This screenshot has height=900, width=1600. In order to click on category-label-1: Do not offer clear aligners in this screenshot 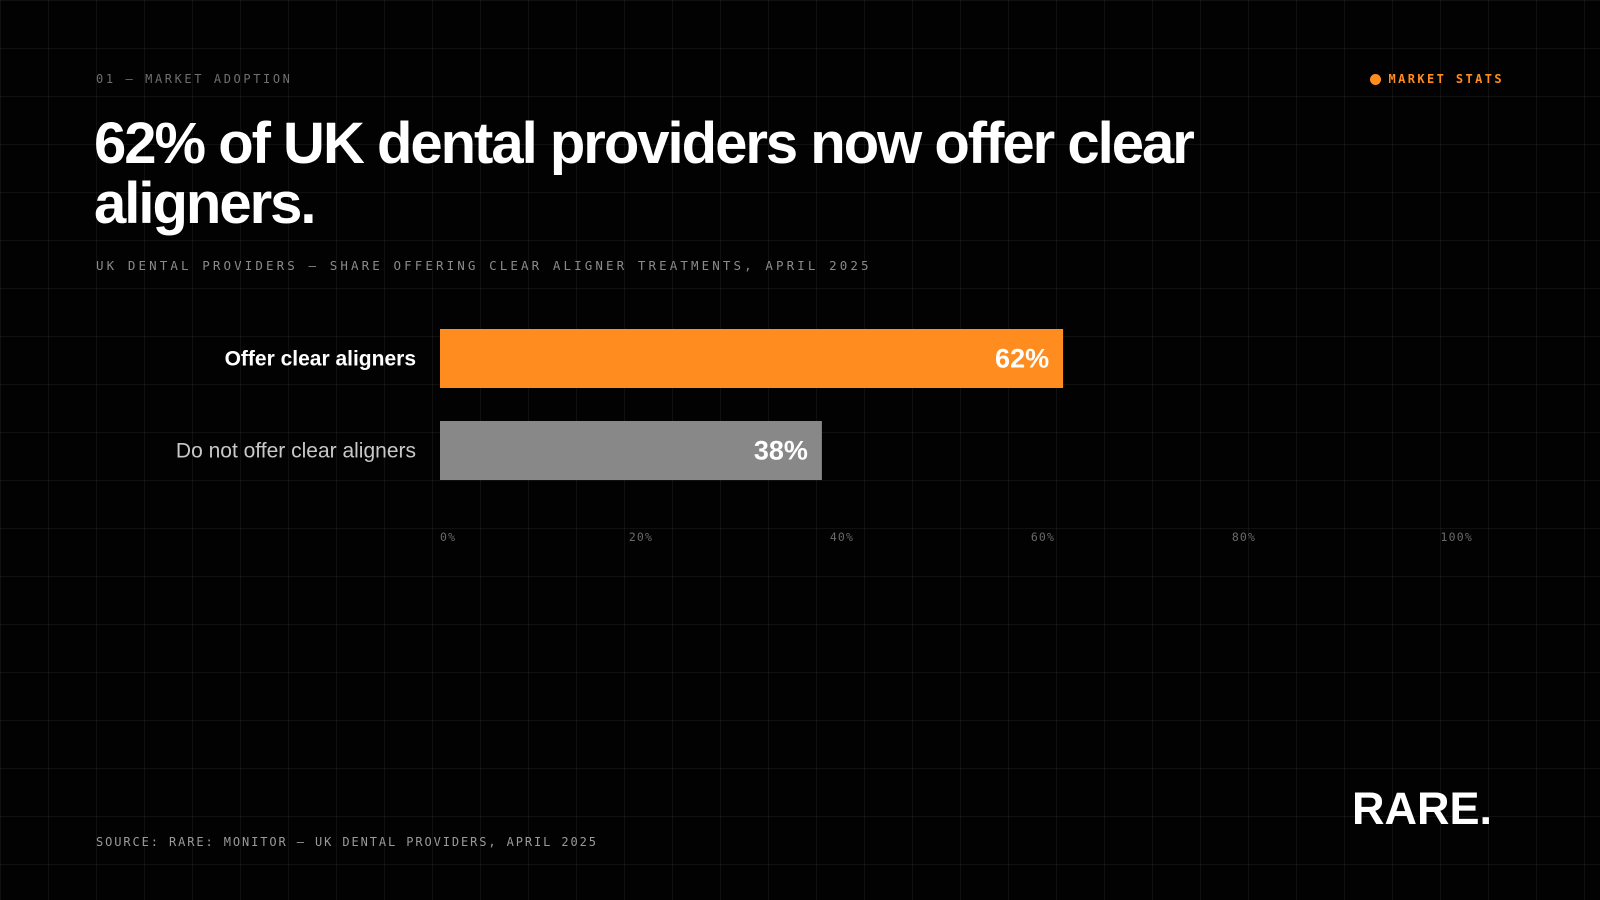, I will do `click(296, 451)`.